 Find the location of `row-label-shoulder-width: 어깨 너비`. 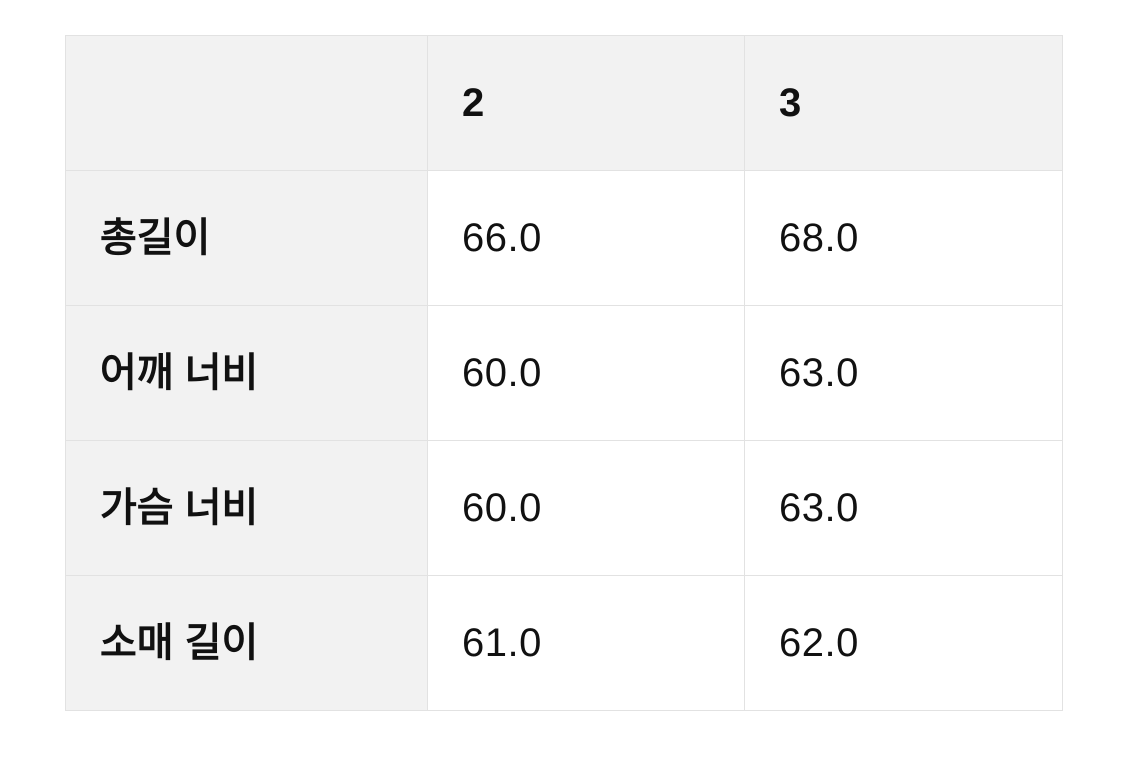

row-label-shoulder-width: 어깨 너비 is located at coordinates (246, 373).